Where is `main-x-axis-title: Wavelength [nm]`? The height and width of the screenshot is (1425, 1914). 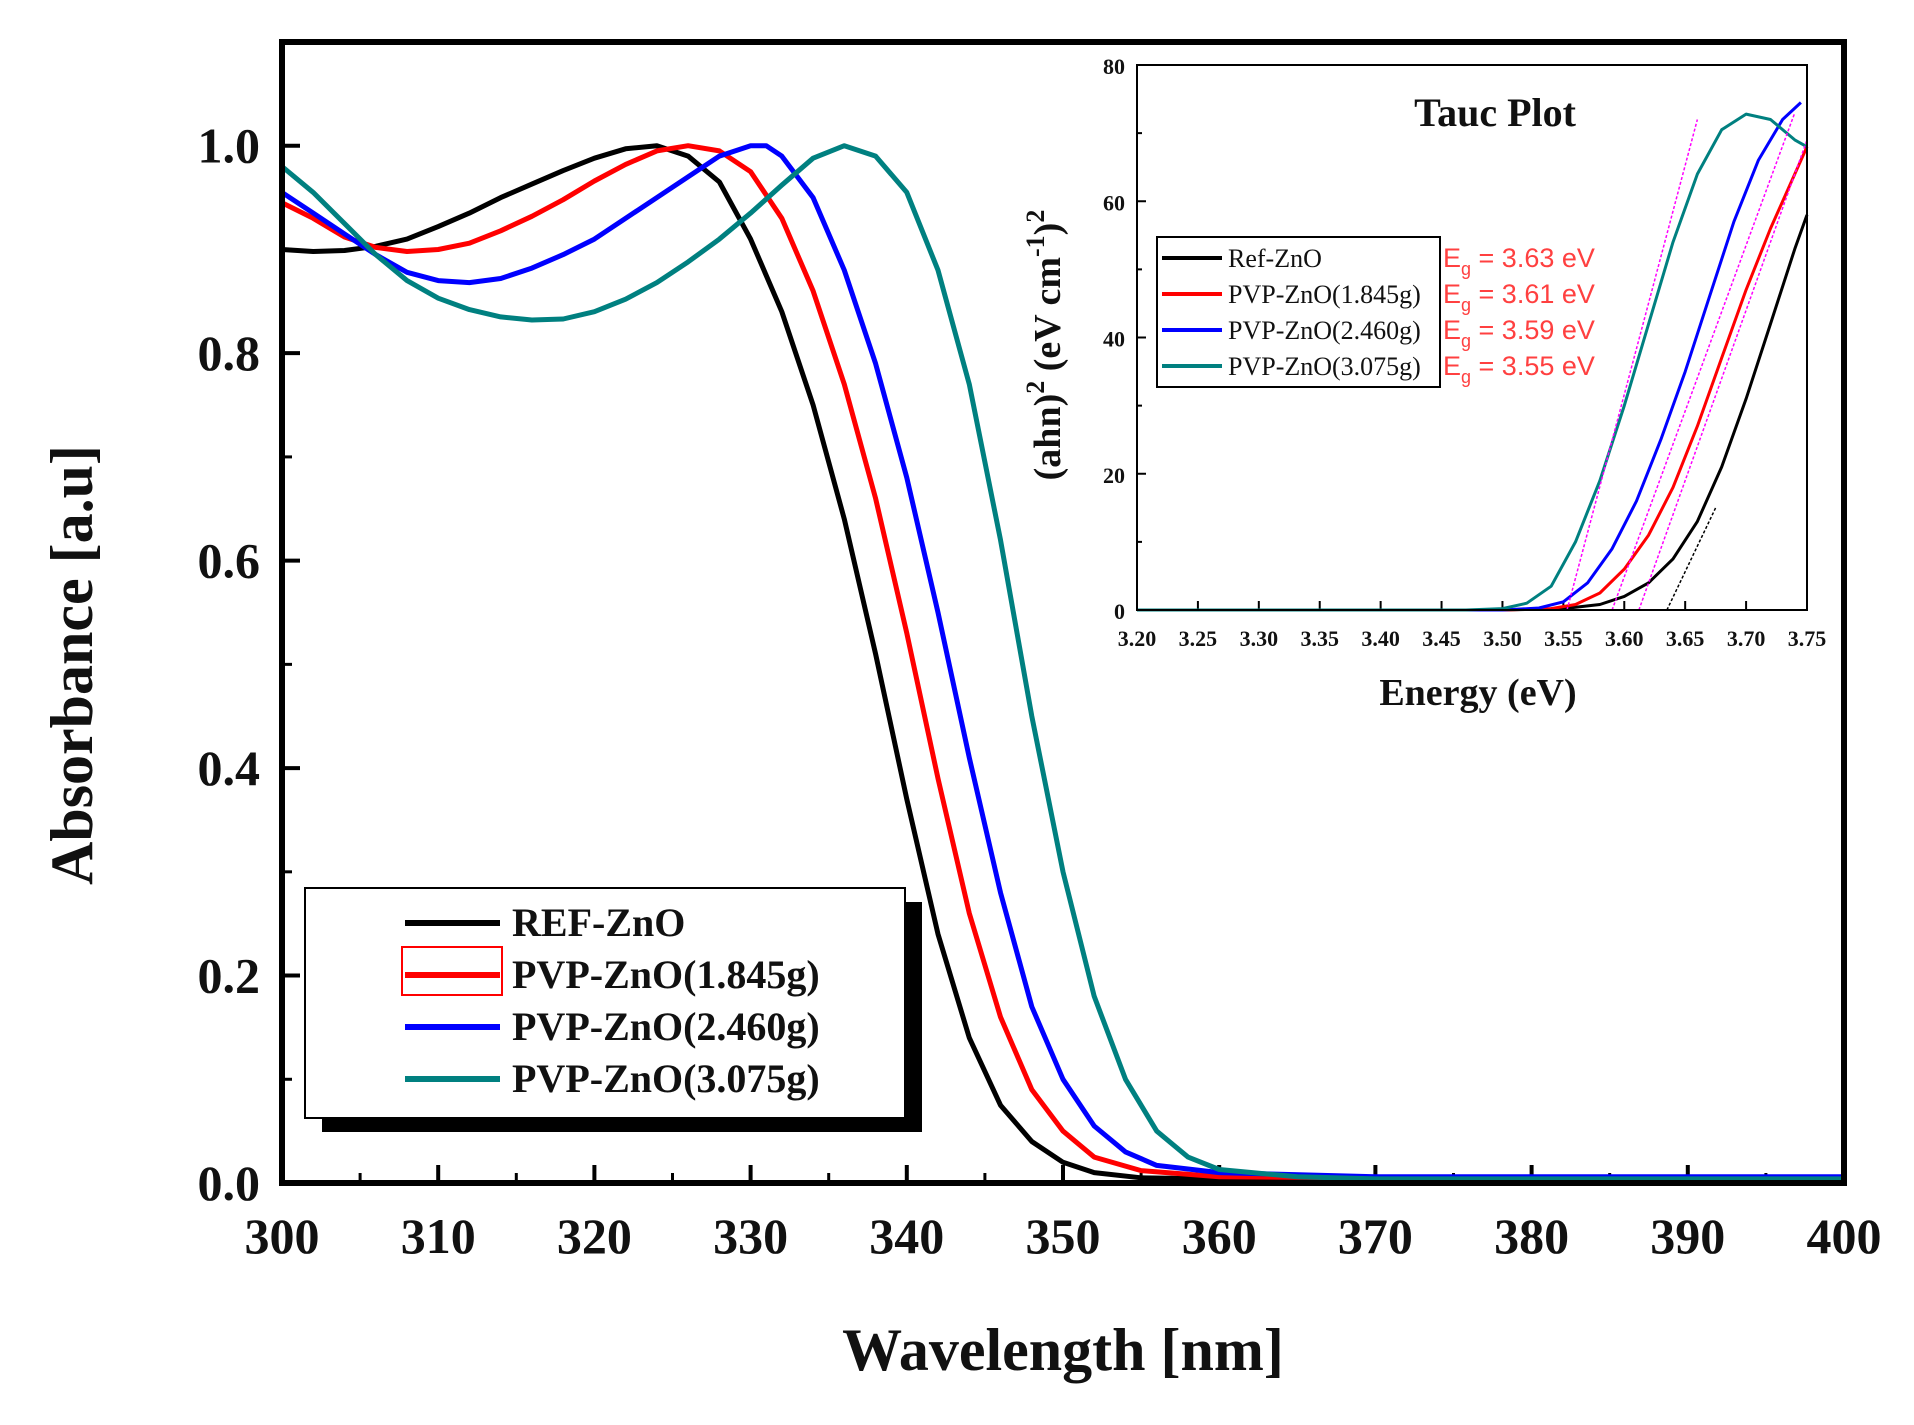
main-x-axis-title: Wavelength [nm] is located at coordinates (1063, 1350).